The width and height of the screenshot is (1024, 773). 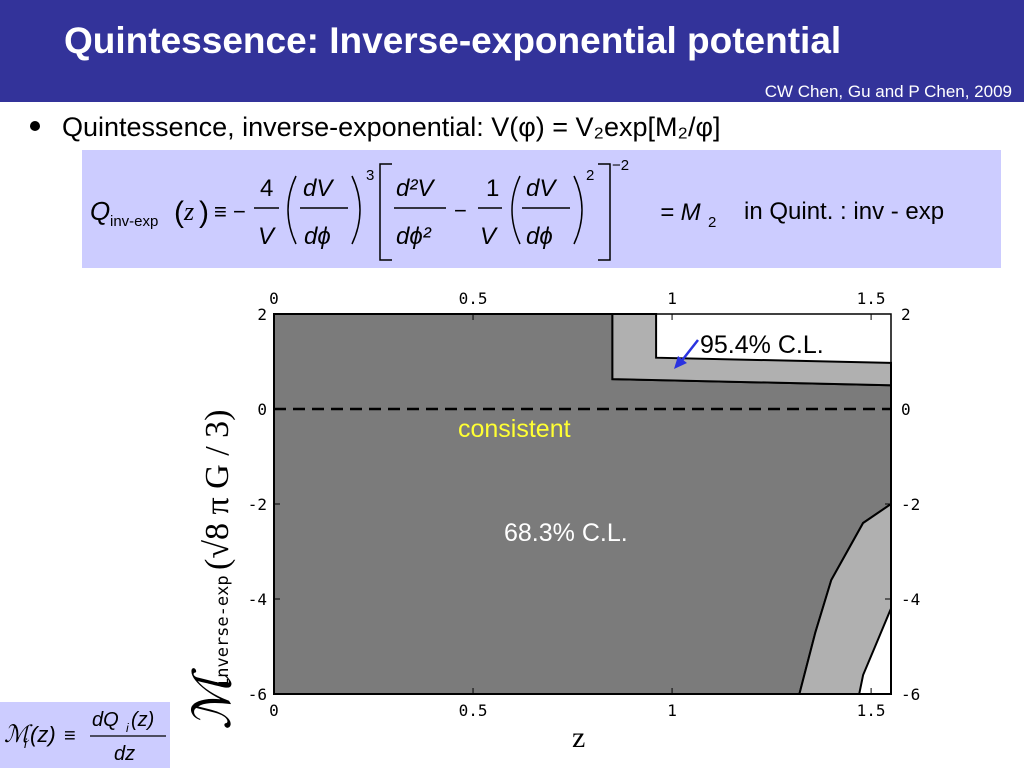 I want to click on formula-Q: Q, so click(x=100, y=211).